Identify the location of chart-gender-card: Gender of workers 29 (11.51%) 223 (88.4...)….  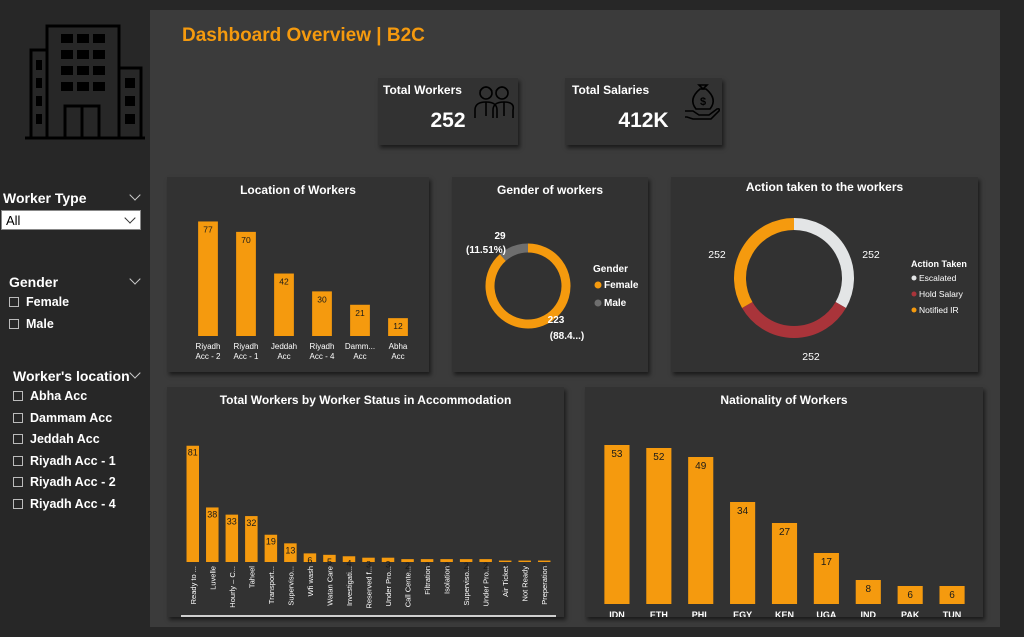
(550, 274).